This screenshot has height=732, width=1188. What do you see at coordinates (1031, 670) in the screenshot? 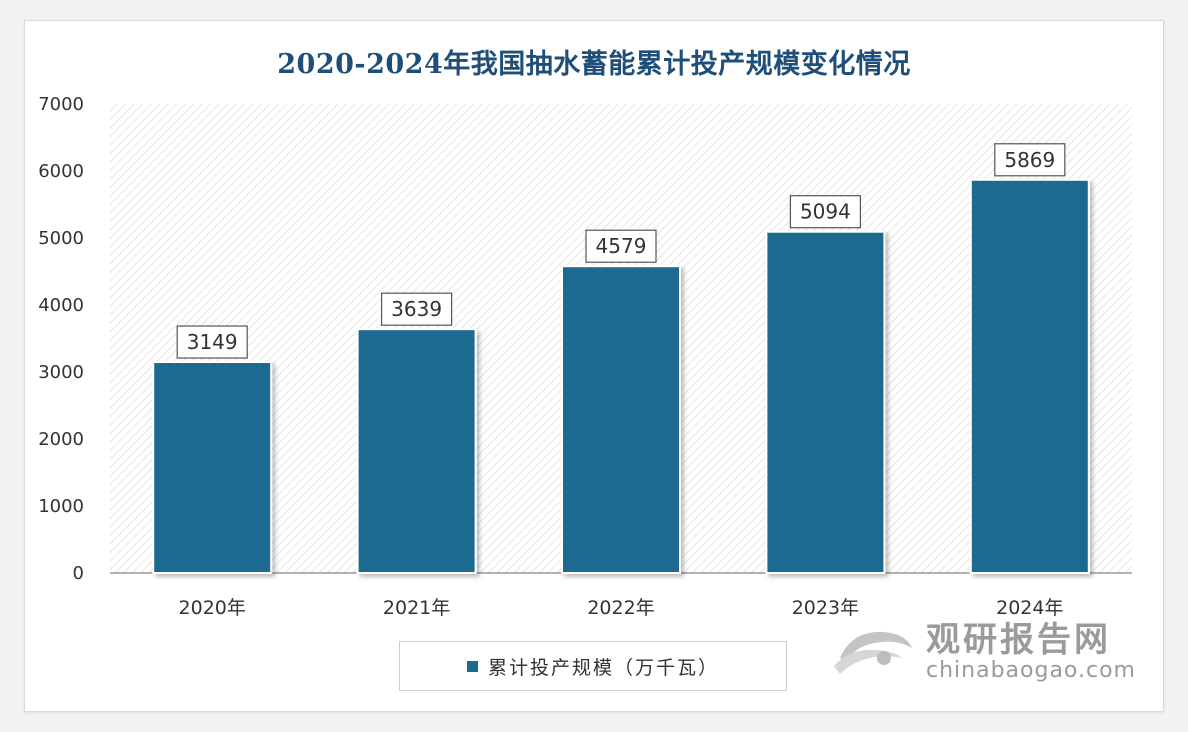
I see `watermark-url: chinabaogao.com` at bounding box center [1031, 670].